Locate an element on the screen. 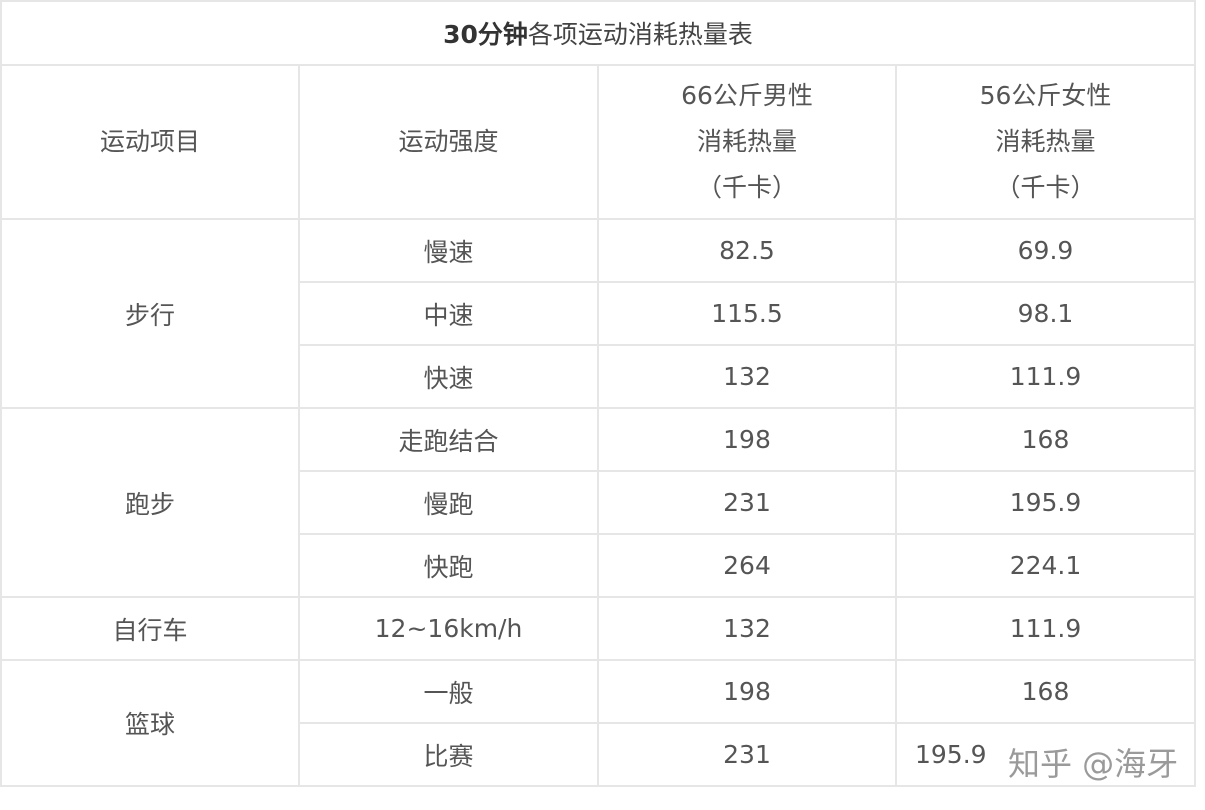  header-male-line: 66公斤男性 is located at coordinates (747, 95).